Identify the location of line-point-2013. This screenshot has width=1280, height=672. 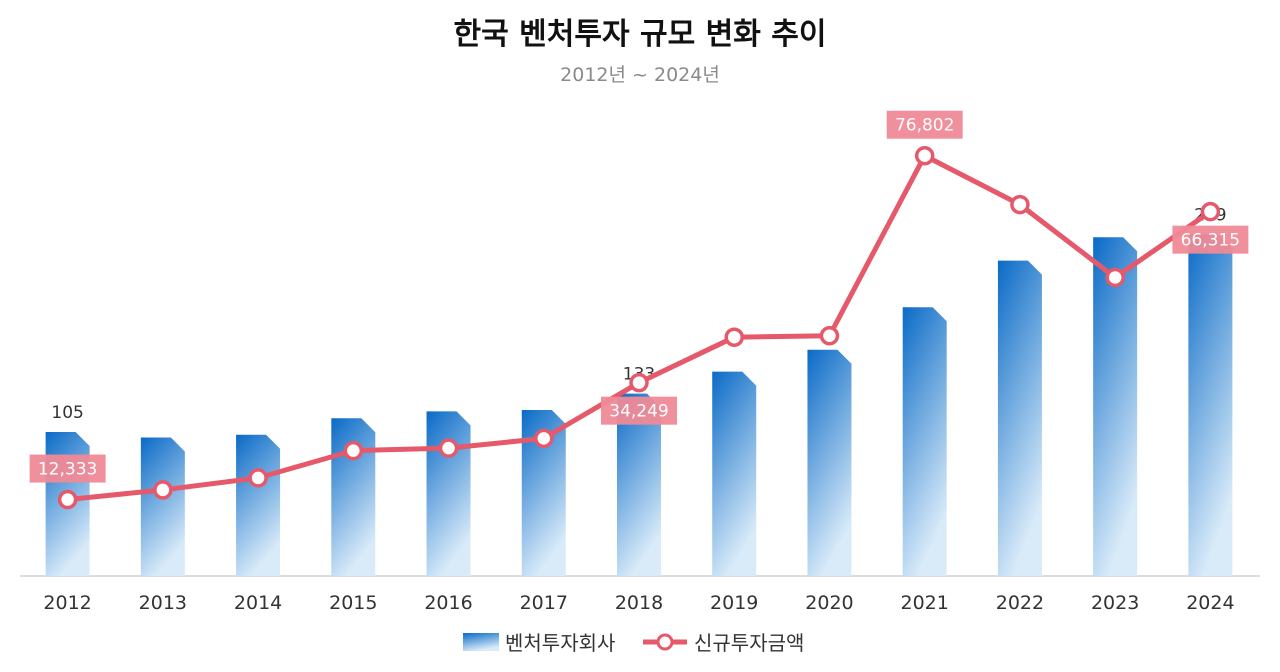
(163, 490).